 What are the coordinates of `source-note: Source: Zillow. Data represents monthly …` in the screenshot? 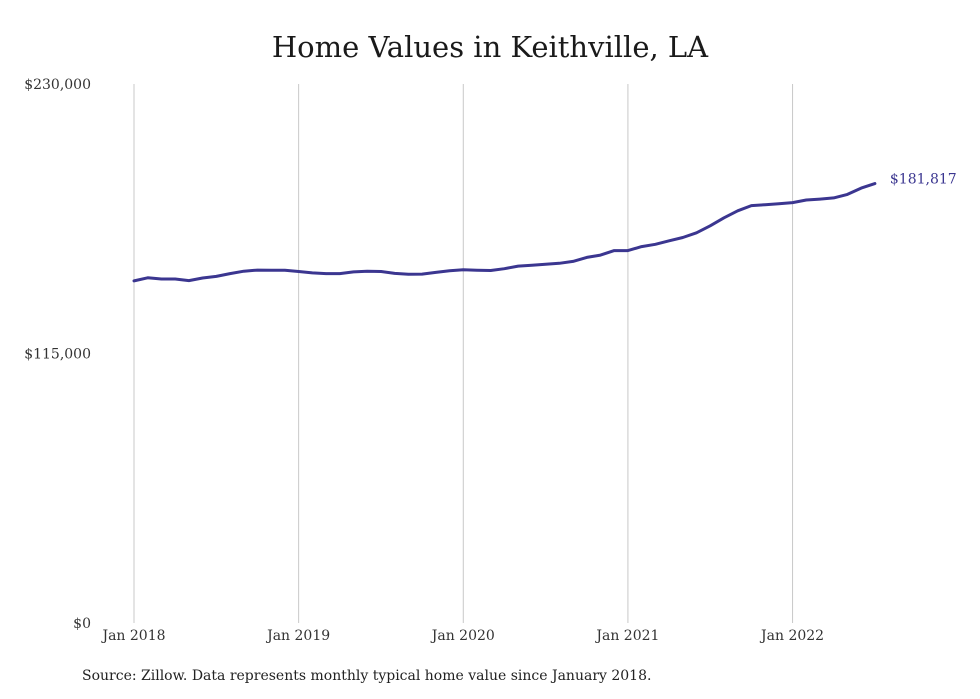 It's located at (367, 676).